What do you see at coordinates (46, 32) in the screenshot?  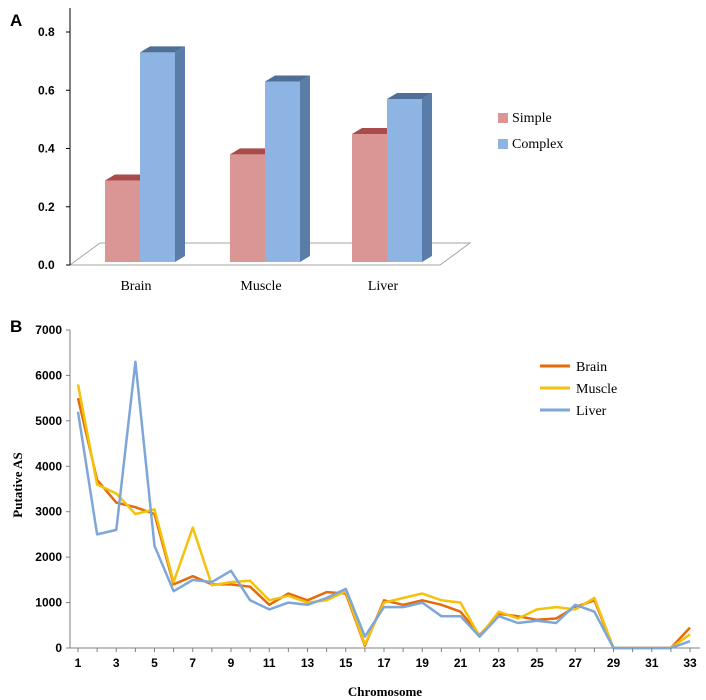 I see `y-tick-label: 0.8` at bounding box center [46, 32].